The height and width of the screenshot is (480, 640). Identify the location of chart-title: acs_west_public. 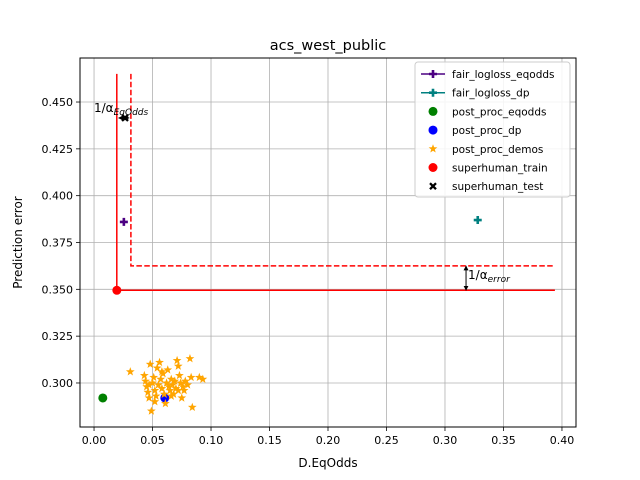
(328, 46).